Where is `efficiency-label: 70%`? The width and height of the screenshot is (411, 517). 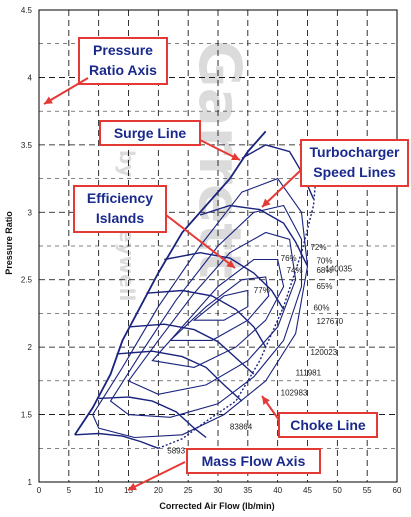 efficiency-label: 70% is located at coordinates (324, 261).